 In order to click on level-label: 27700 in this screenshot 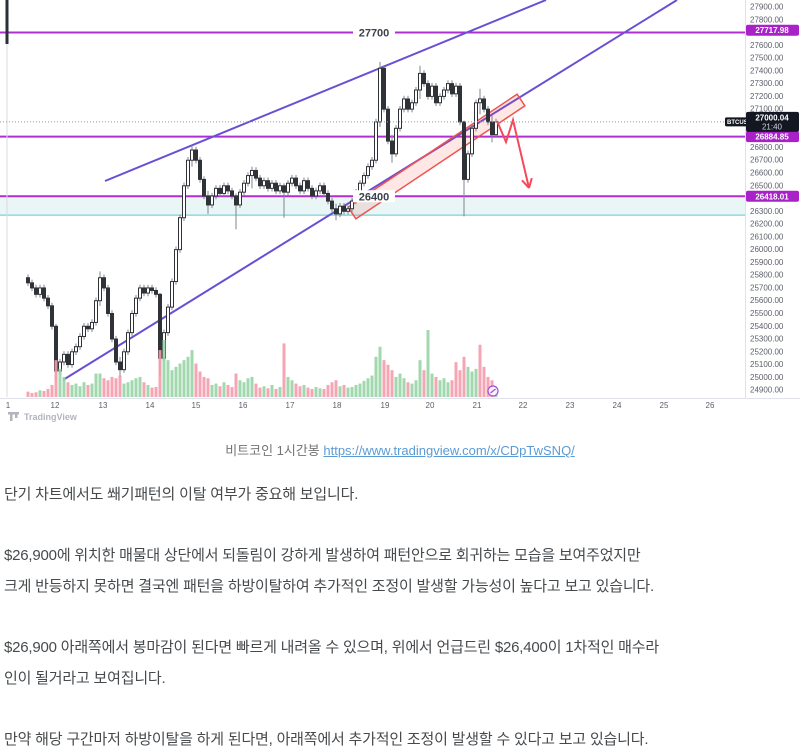, I will do `click(374, 34)`.